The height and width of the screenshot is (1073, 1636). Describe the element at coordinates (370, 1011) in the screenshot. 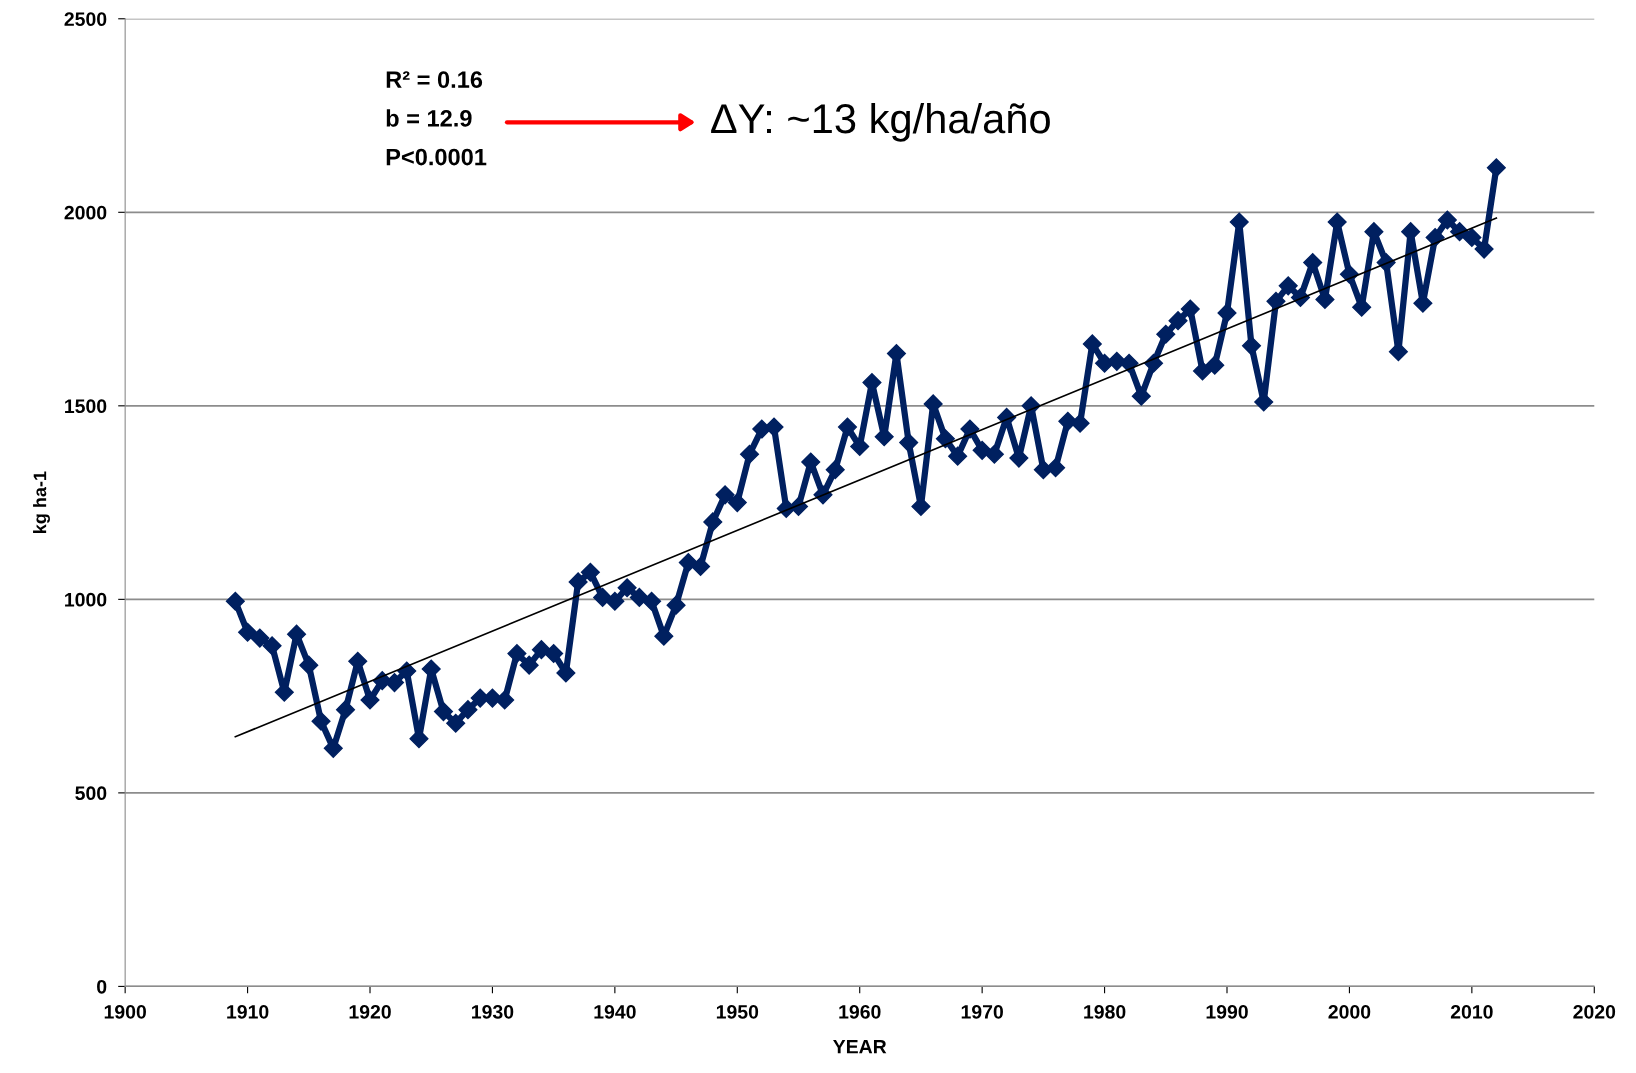

I see `x-tick-label: 1920` at that location.